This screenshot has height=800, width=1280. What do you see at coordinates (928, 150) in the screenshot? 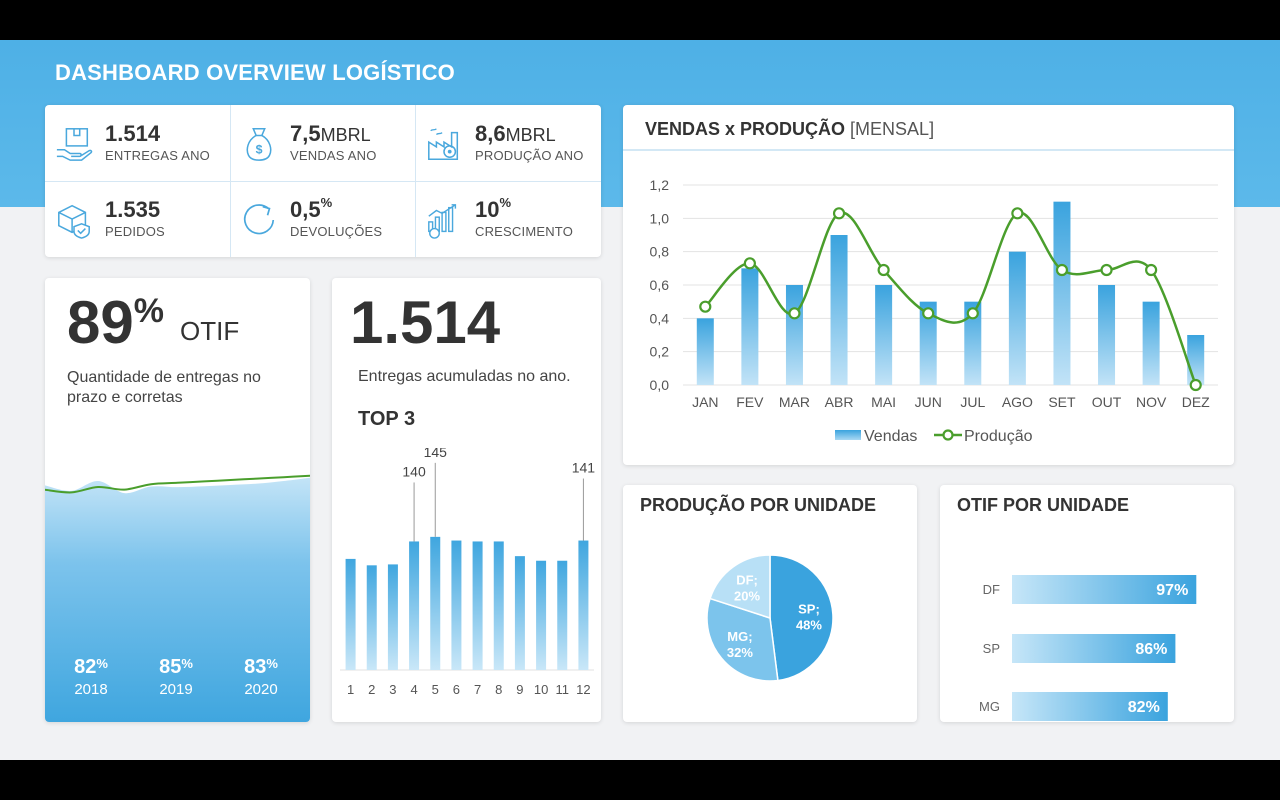
I see `title-divider` at bounding box center [928, 150].